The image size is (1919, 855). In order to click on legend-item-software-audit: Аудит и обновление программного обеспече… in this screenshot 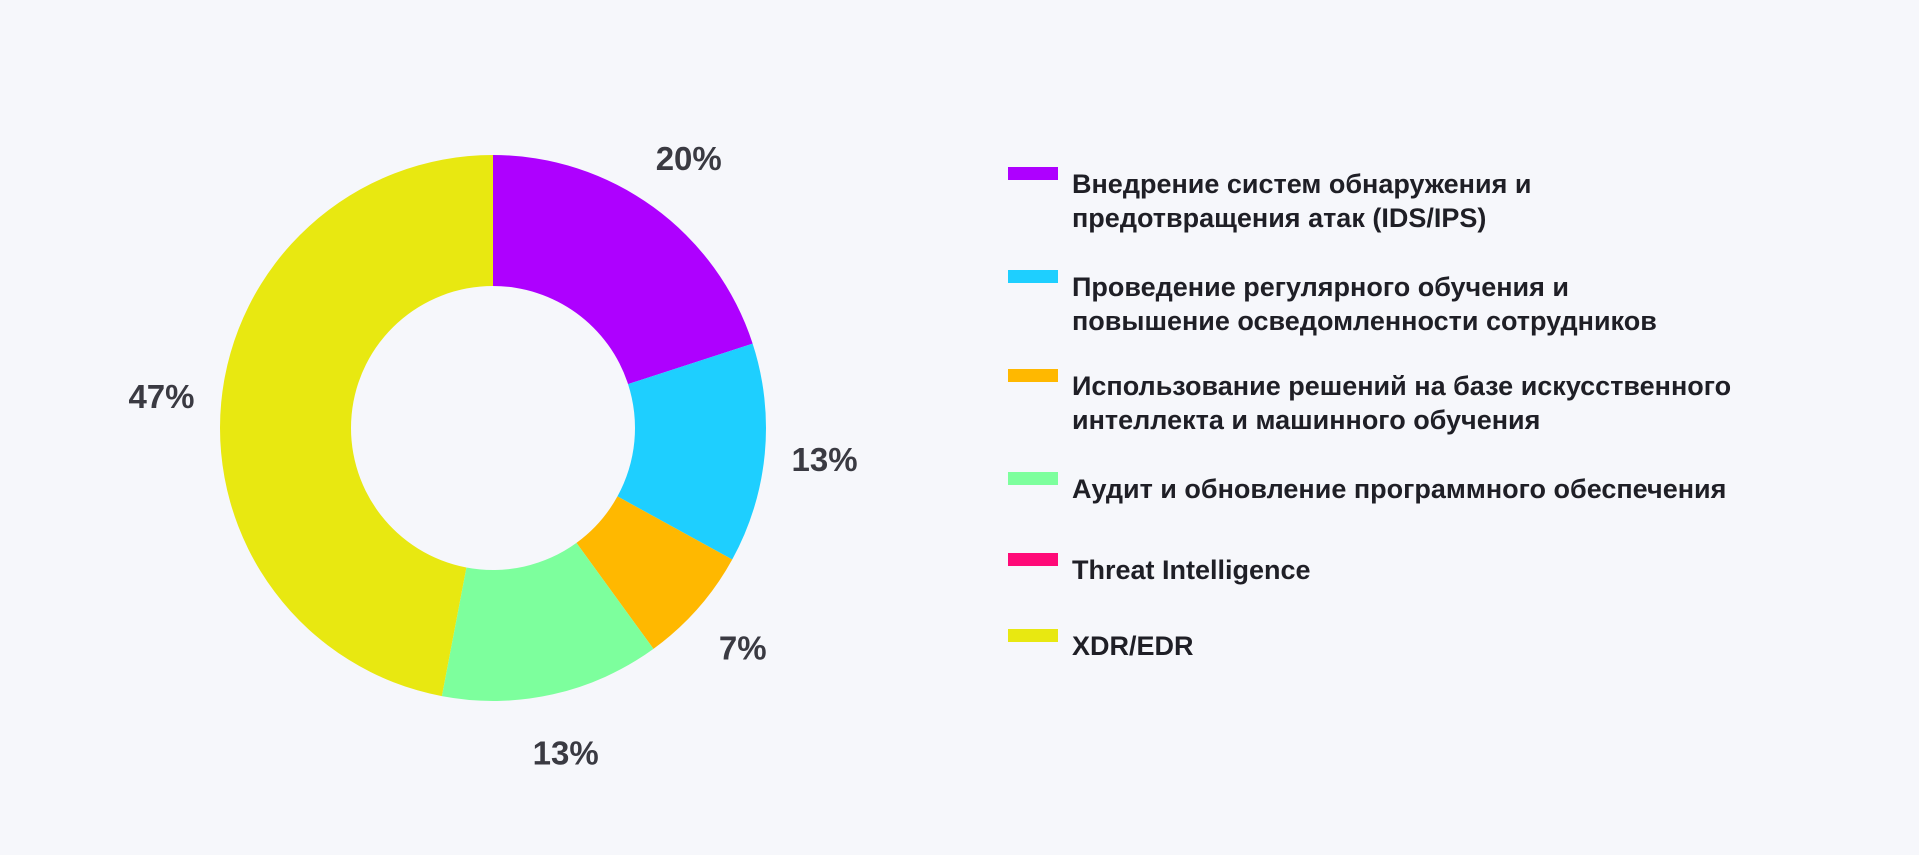, I will do `click(1440, 489)`.